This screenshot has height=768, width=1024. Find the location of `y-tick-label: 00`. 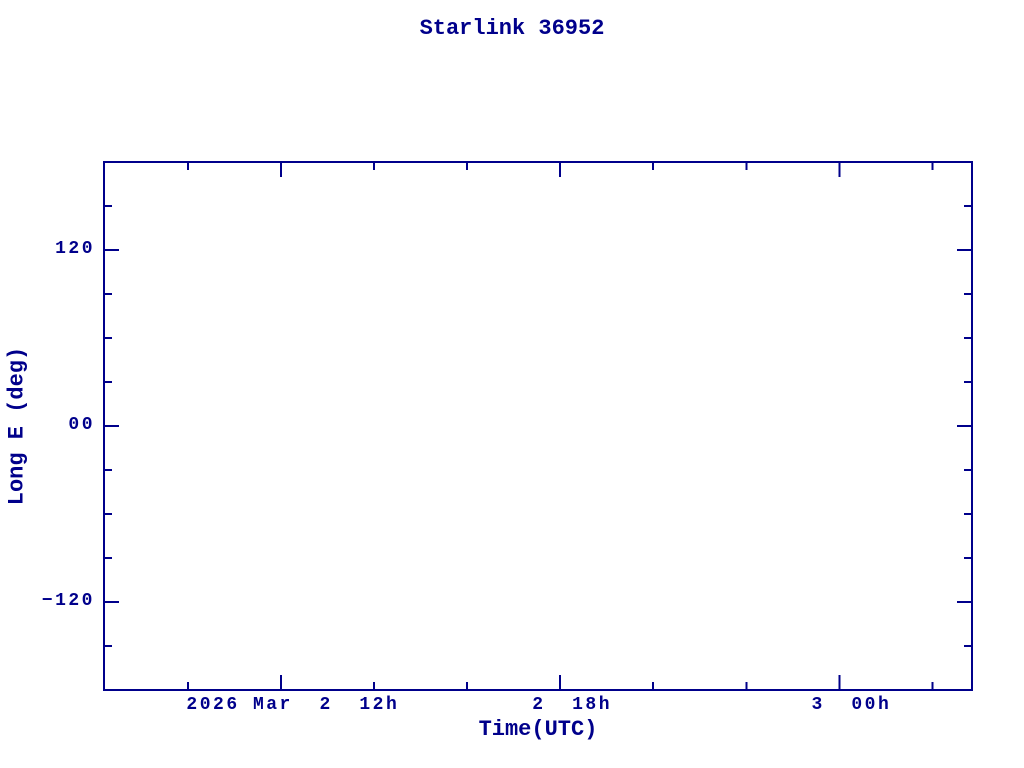

y-tick-label: 00 is located at coordinates (81, 425).